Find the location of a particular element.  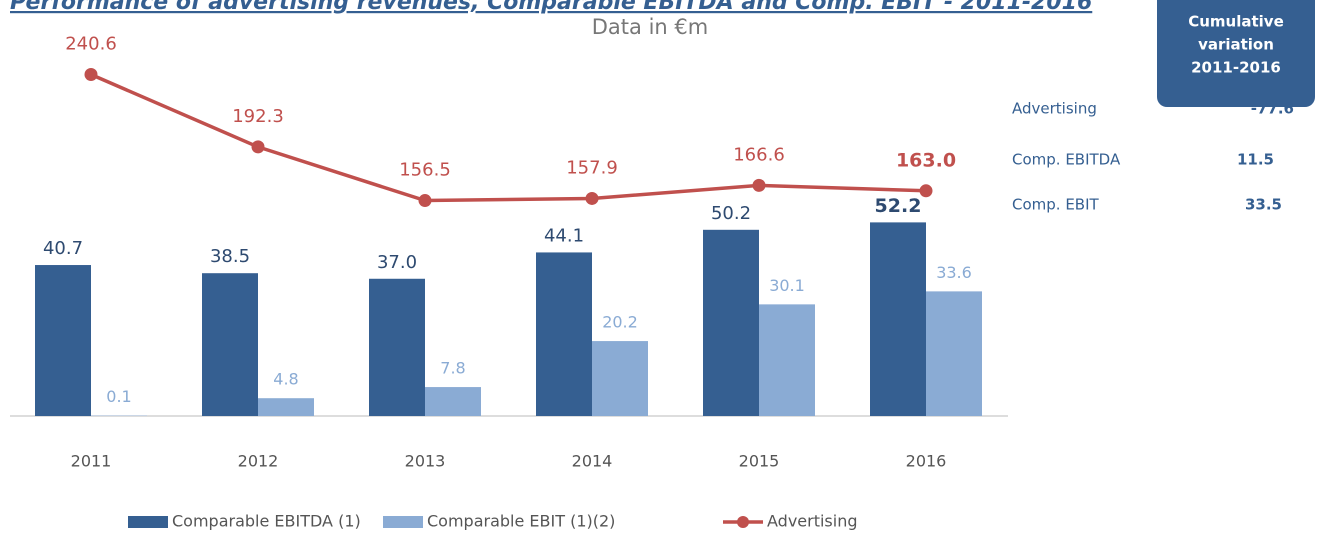

data-label: 50.2 is located at coordinates (731, 213).